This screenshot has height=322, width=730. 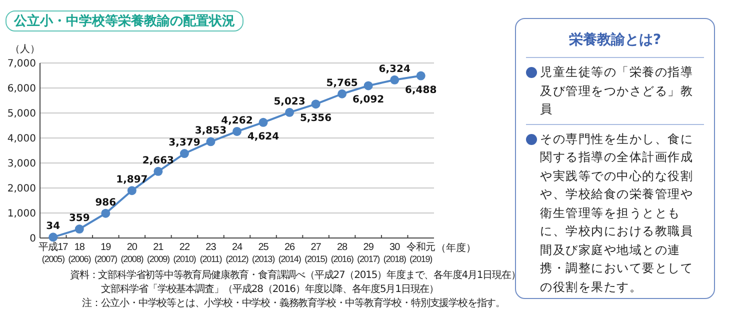 I want to click on text: 文部科学省「学校基本調査」（平成28（2016）年度以降、各年度5月1日現在）, so click(x=269, y=289).